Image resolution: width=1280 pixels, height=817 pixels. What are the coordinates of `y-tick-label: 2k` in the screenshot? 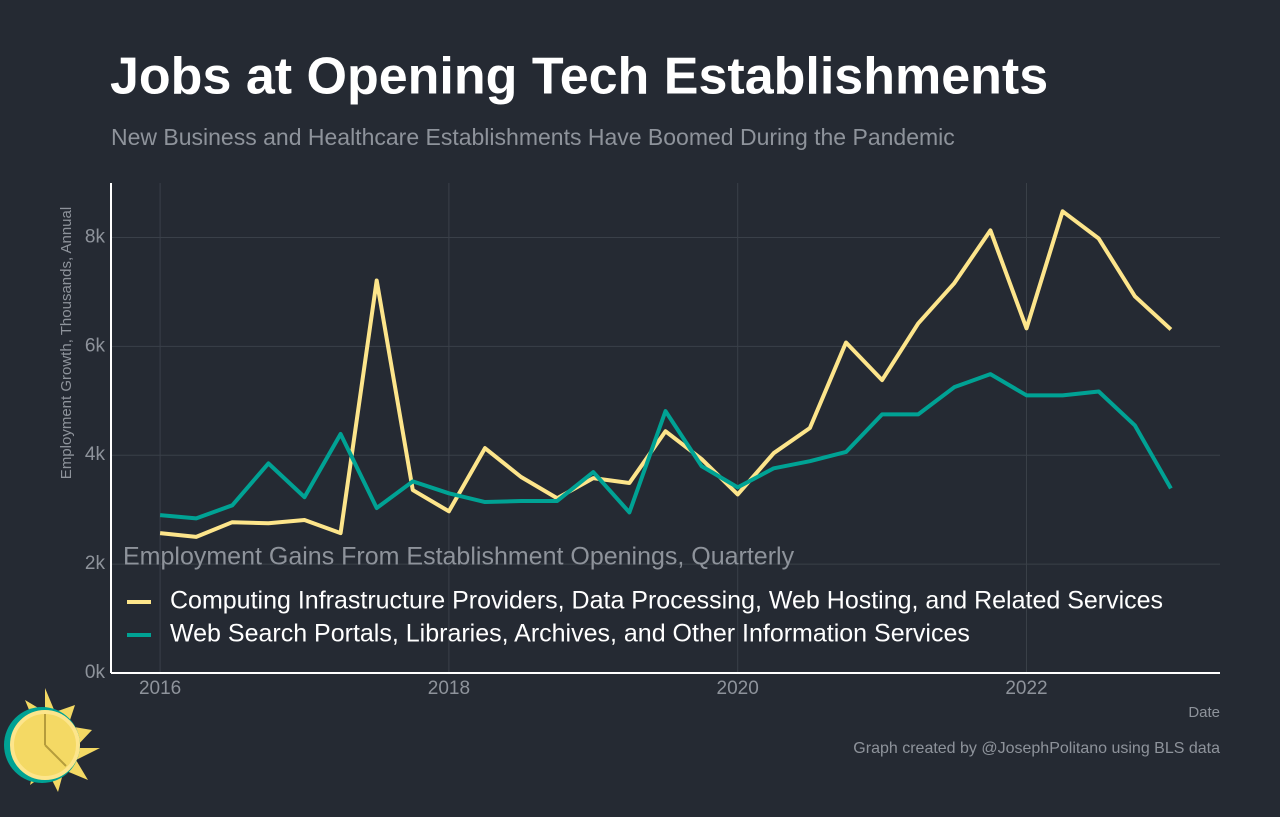 It's located at (95, 563).